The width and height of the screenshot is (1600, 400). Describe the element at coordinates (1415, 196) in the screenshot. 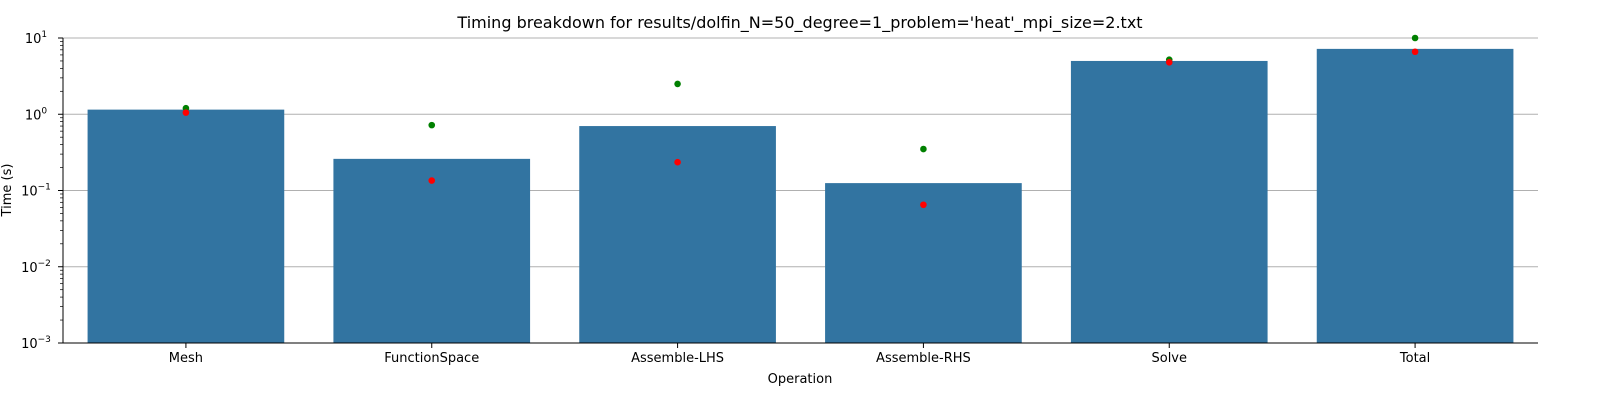

I see `bar-total` at that location.